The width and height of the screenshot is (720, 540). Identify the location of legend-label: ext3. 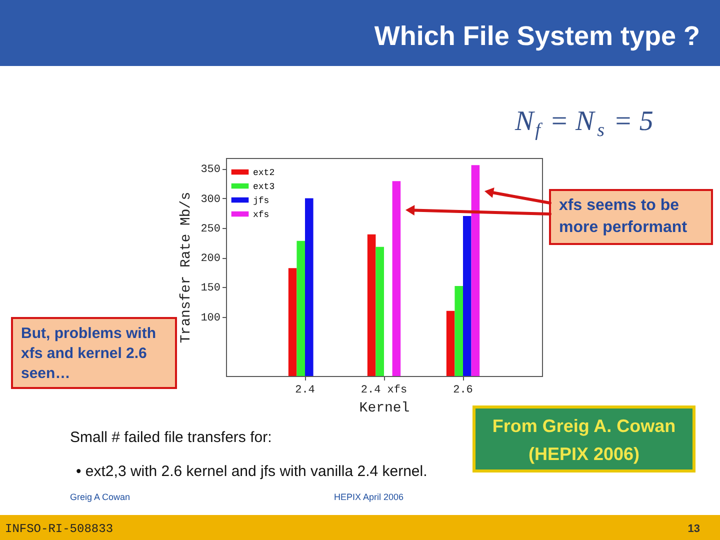
(264, 187).